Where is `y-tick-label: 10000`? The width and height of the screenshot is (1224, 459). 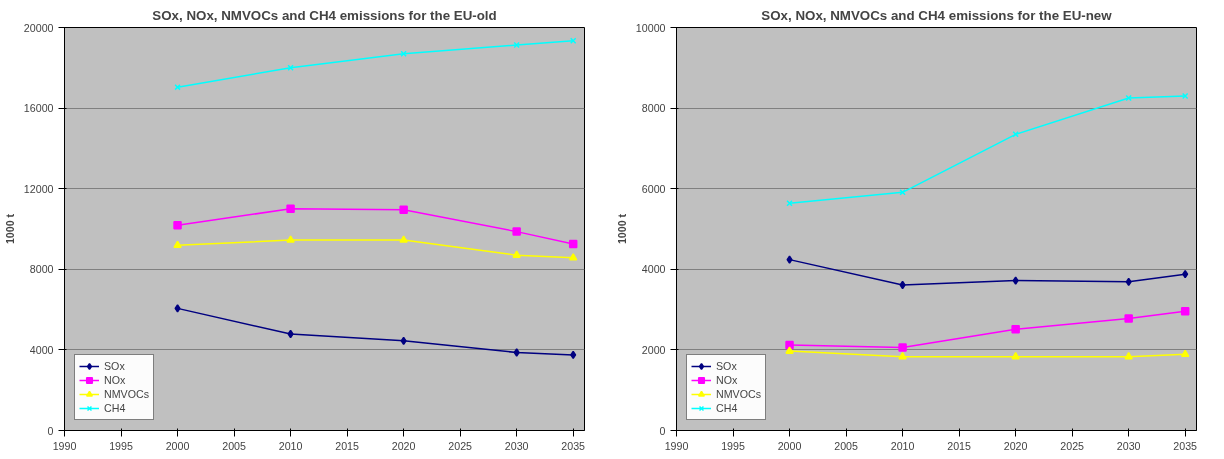 y-tick-label: 10000 is located at coordinates (650, 27).